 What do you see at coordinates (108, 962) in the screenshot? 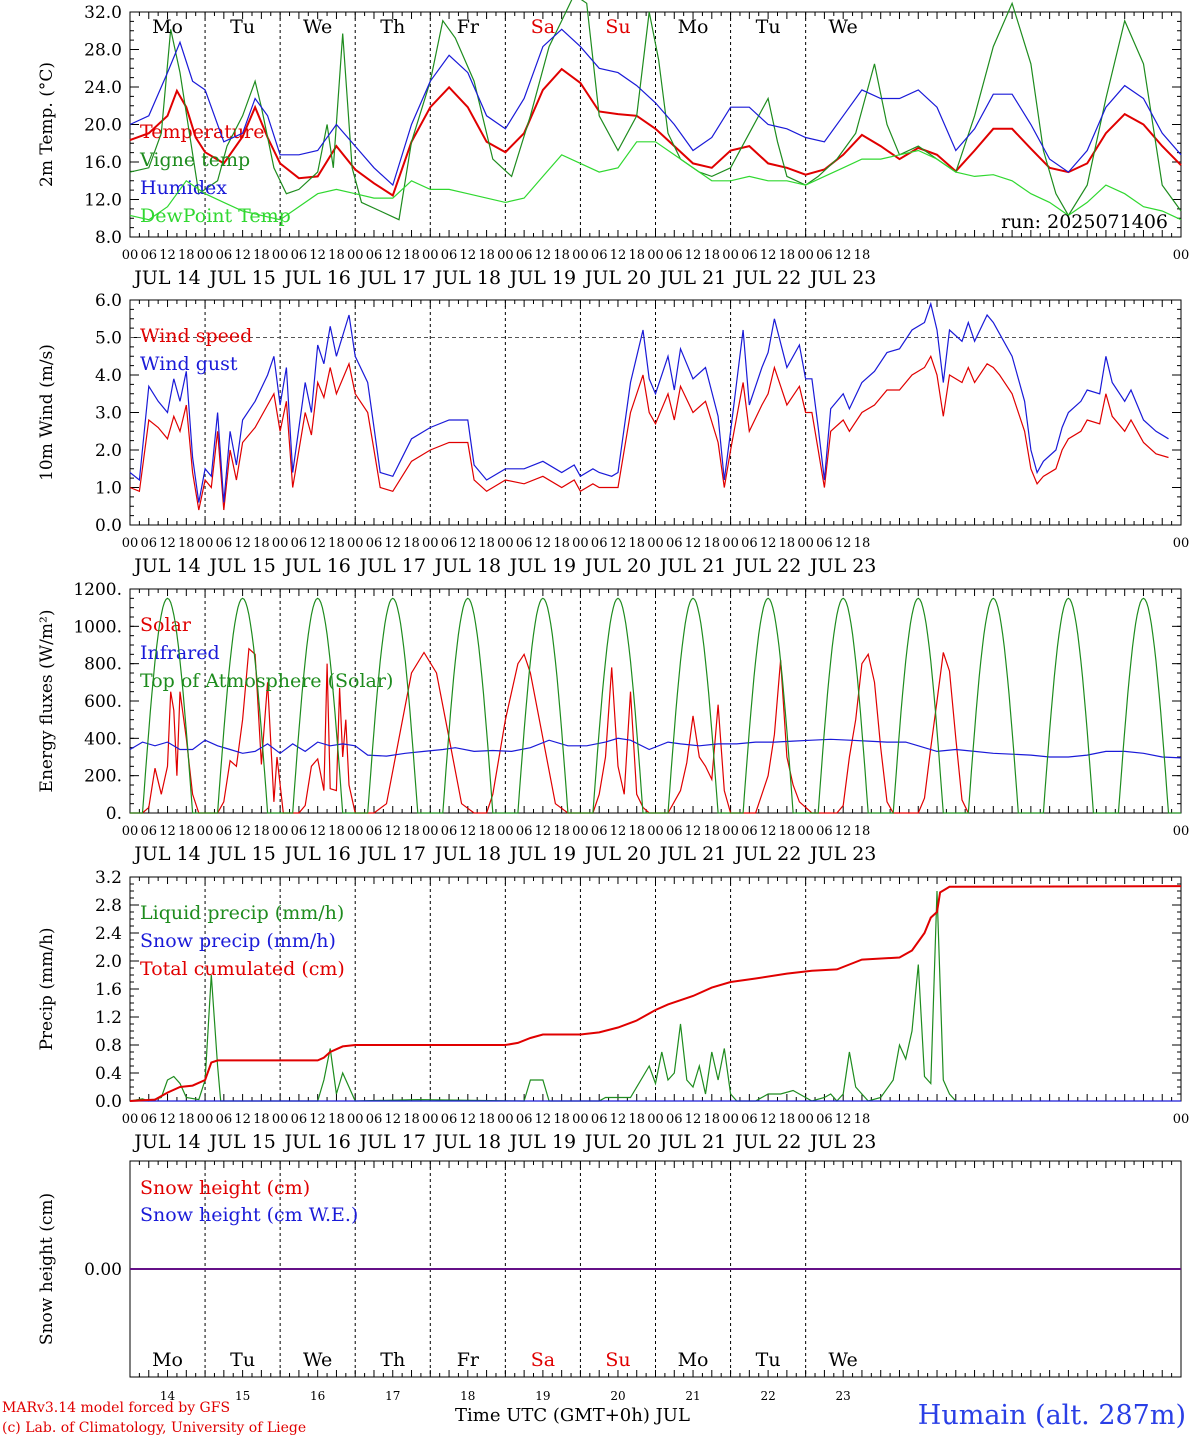
I see `y-tick-label: 2.0` at bounding box center [108, 962].